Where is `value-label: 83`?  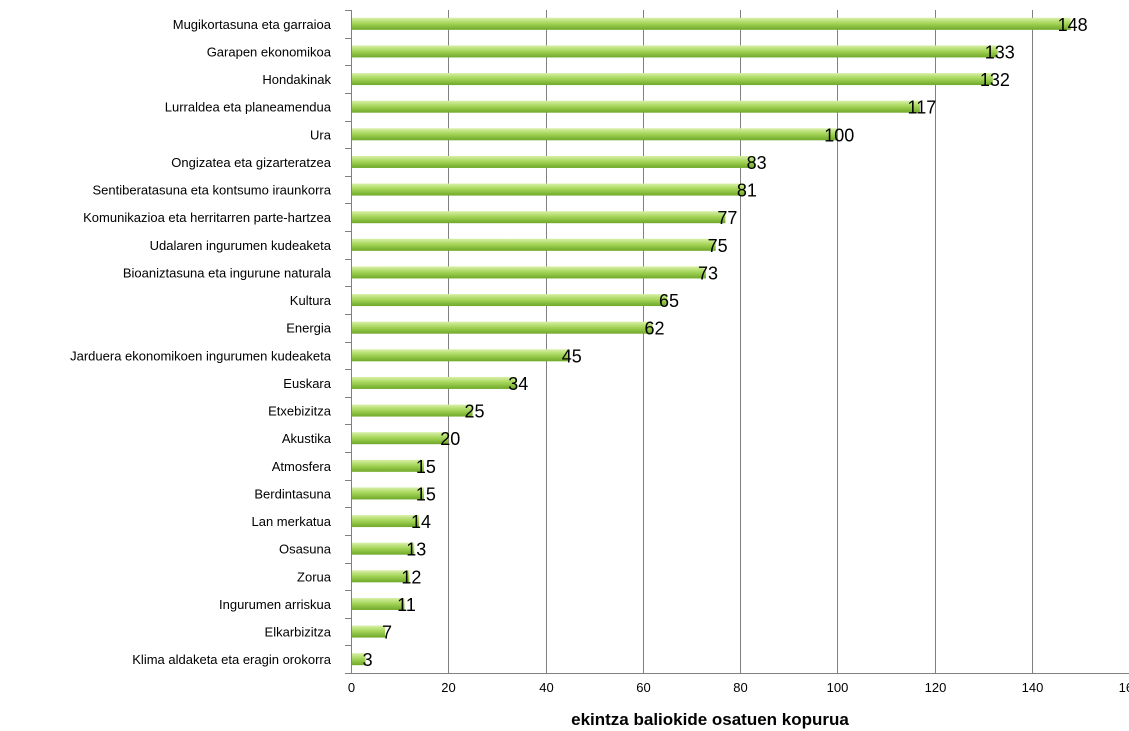 value-label: 83 is located at coordinates (757, 163).